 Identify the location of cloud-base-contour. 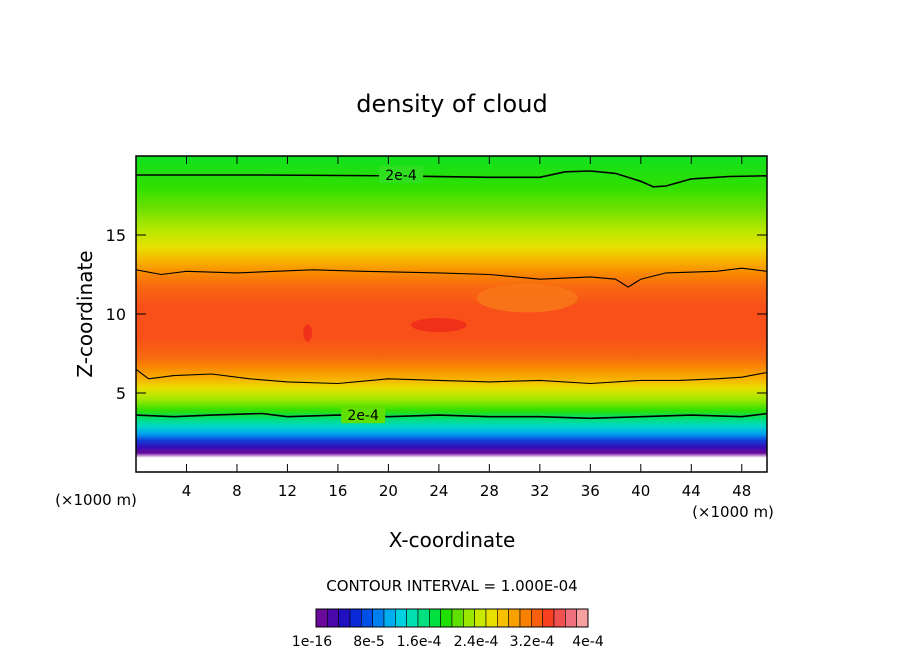
(451, 376).